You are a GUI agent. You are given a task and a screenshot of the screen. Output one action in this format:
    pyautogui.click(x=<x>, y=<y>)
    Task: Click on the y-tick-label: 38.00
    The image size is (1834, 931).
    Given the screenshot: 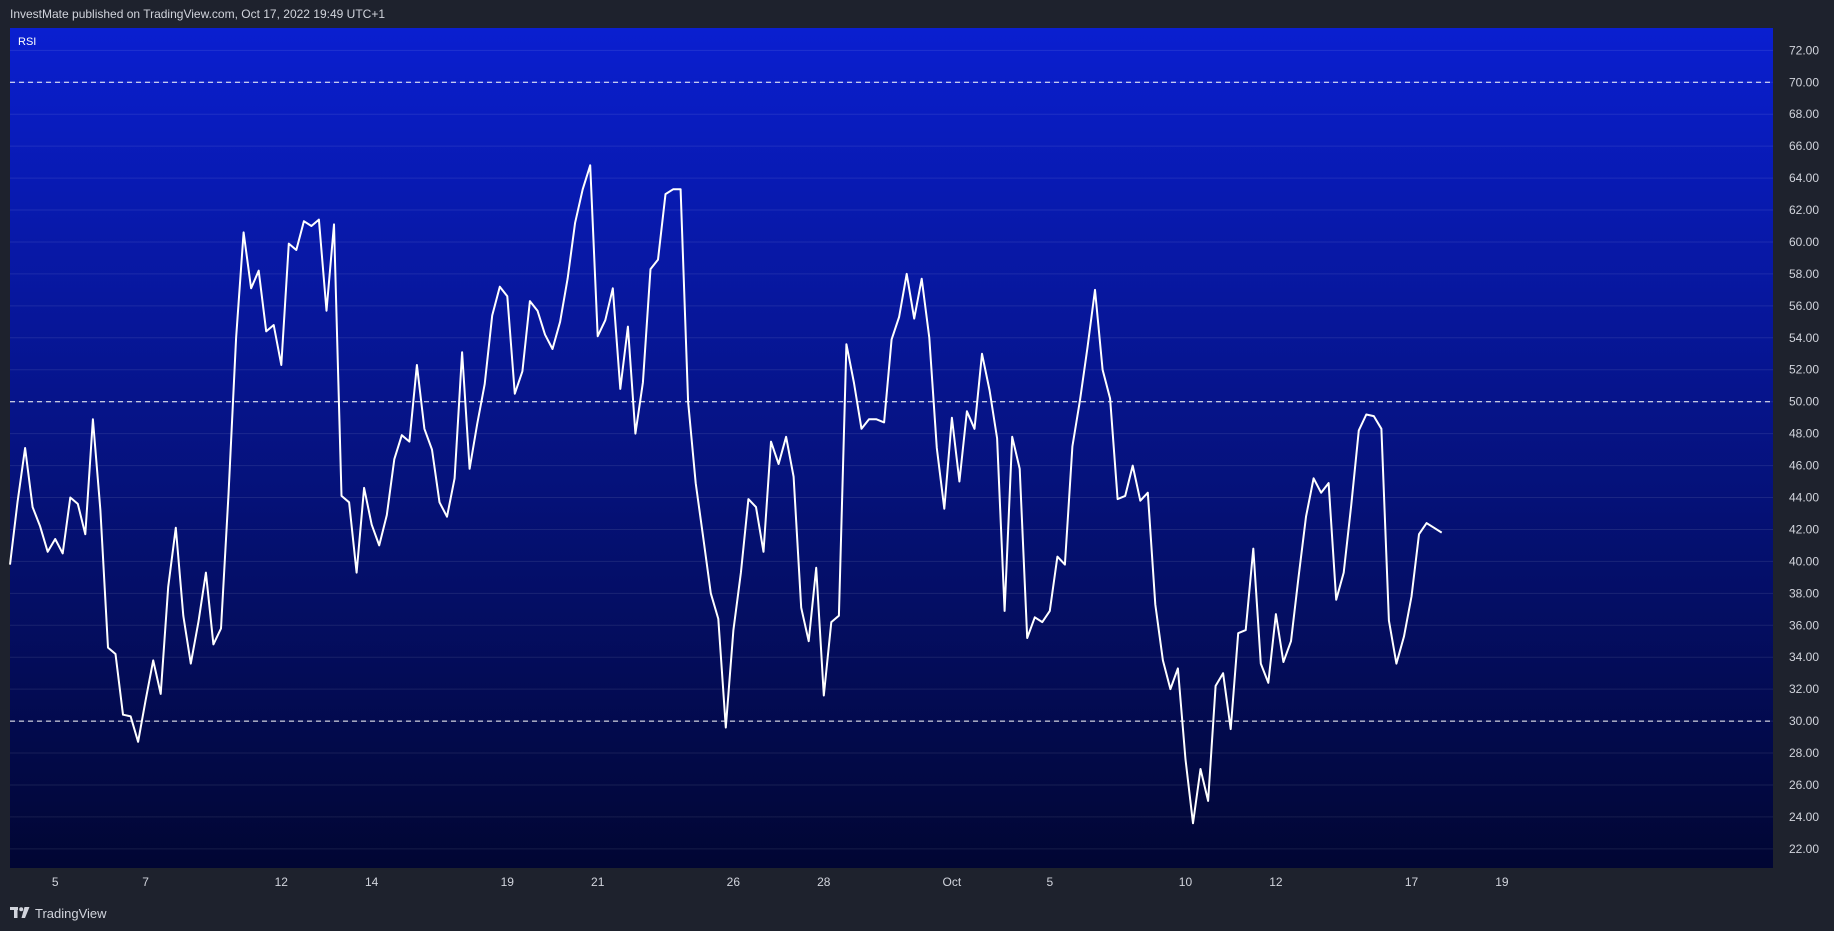 What is the action you would take?
    pyautogui.click(x=1804, y=593)
    